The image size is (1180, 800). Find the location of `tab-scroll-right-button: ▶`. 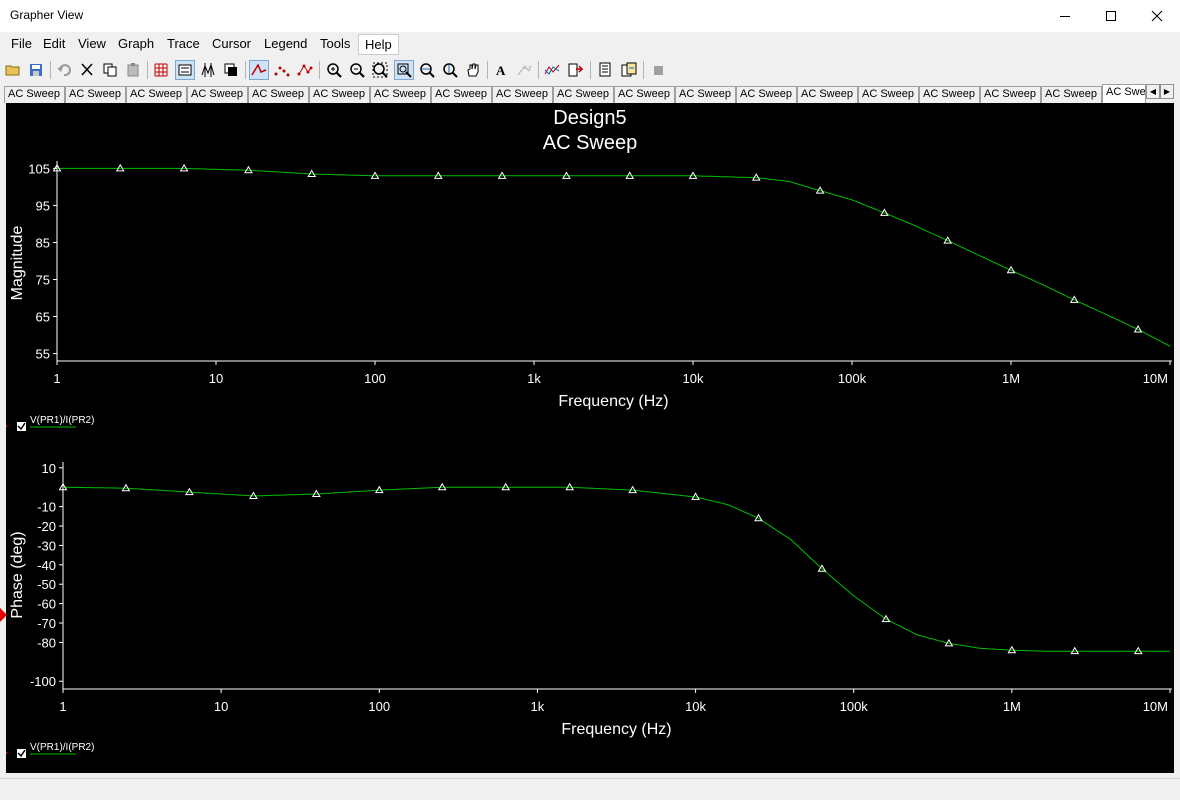

tab-scroll-right-button: ▶ is located at coordinates (1167, 91).